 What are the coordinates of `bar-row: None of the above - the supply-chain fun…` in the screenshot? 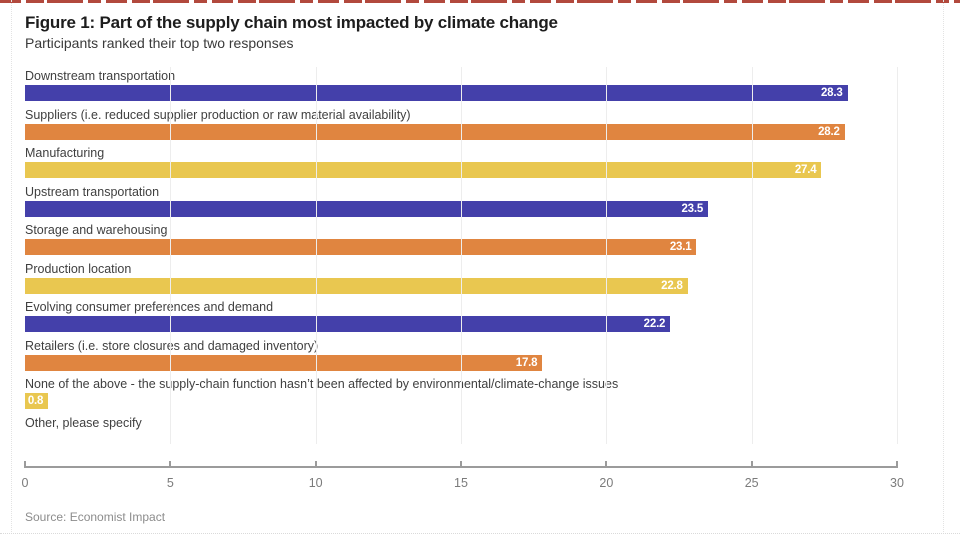 It's located at (461, 394).